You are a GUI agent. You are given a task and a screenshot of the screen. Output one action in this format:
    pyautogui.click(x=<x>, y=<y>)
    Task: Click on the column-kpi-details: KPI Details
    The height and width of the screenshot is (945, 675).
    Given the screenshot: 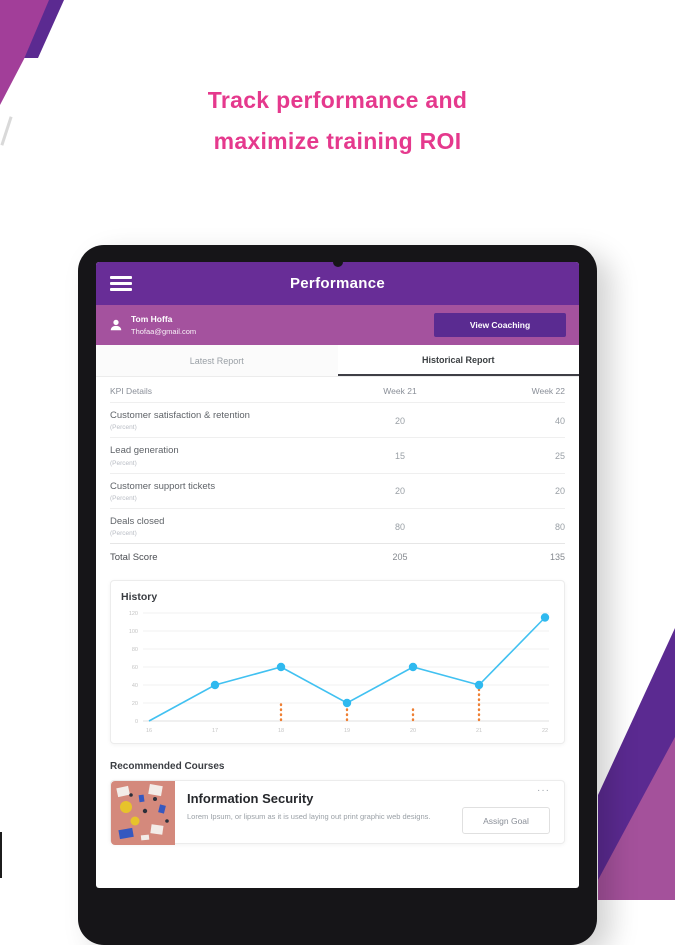 What is the action you would take?
    pyautogui.click(x=131, y=391)
    